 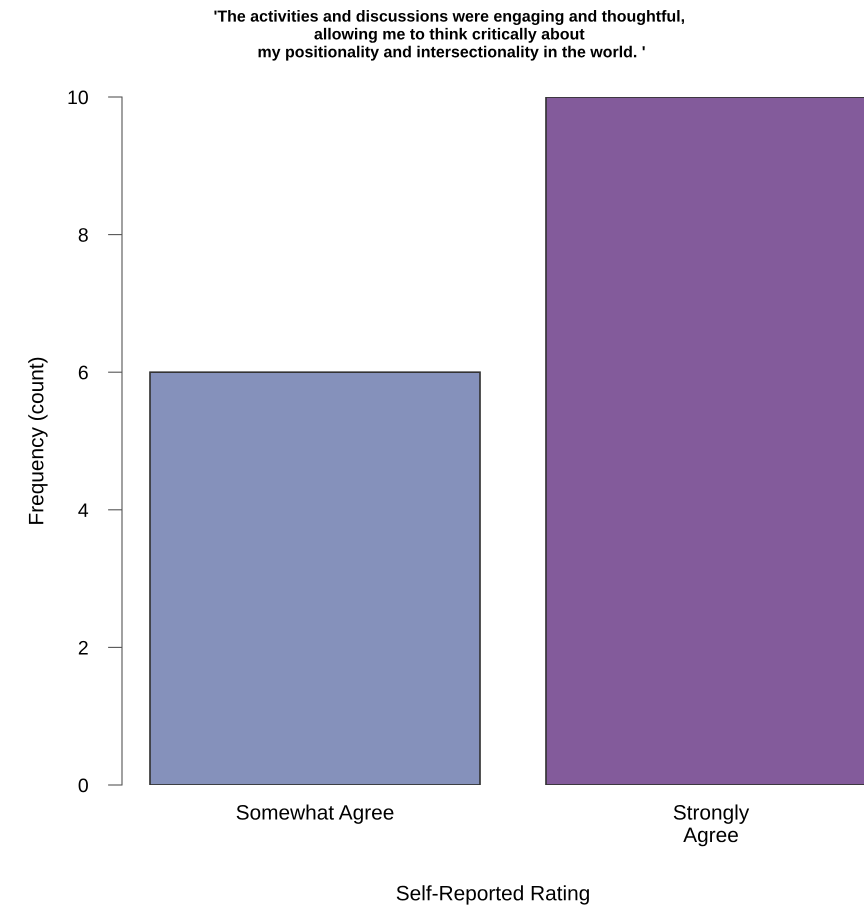 I want to click on y-tick-label: 2, so click(x=83, y=647).